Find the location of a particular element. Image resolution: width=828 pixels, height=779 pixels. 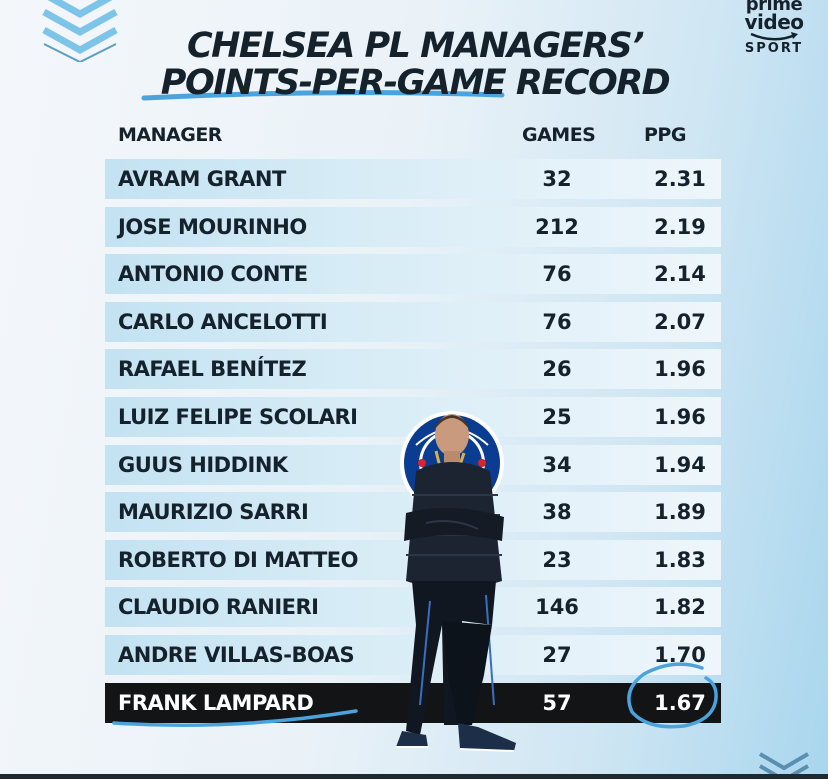

manager-name: ROBERTO DI MATTEO is located at coordinates (238, 559).